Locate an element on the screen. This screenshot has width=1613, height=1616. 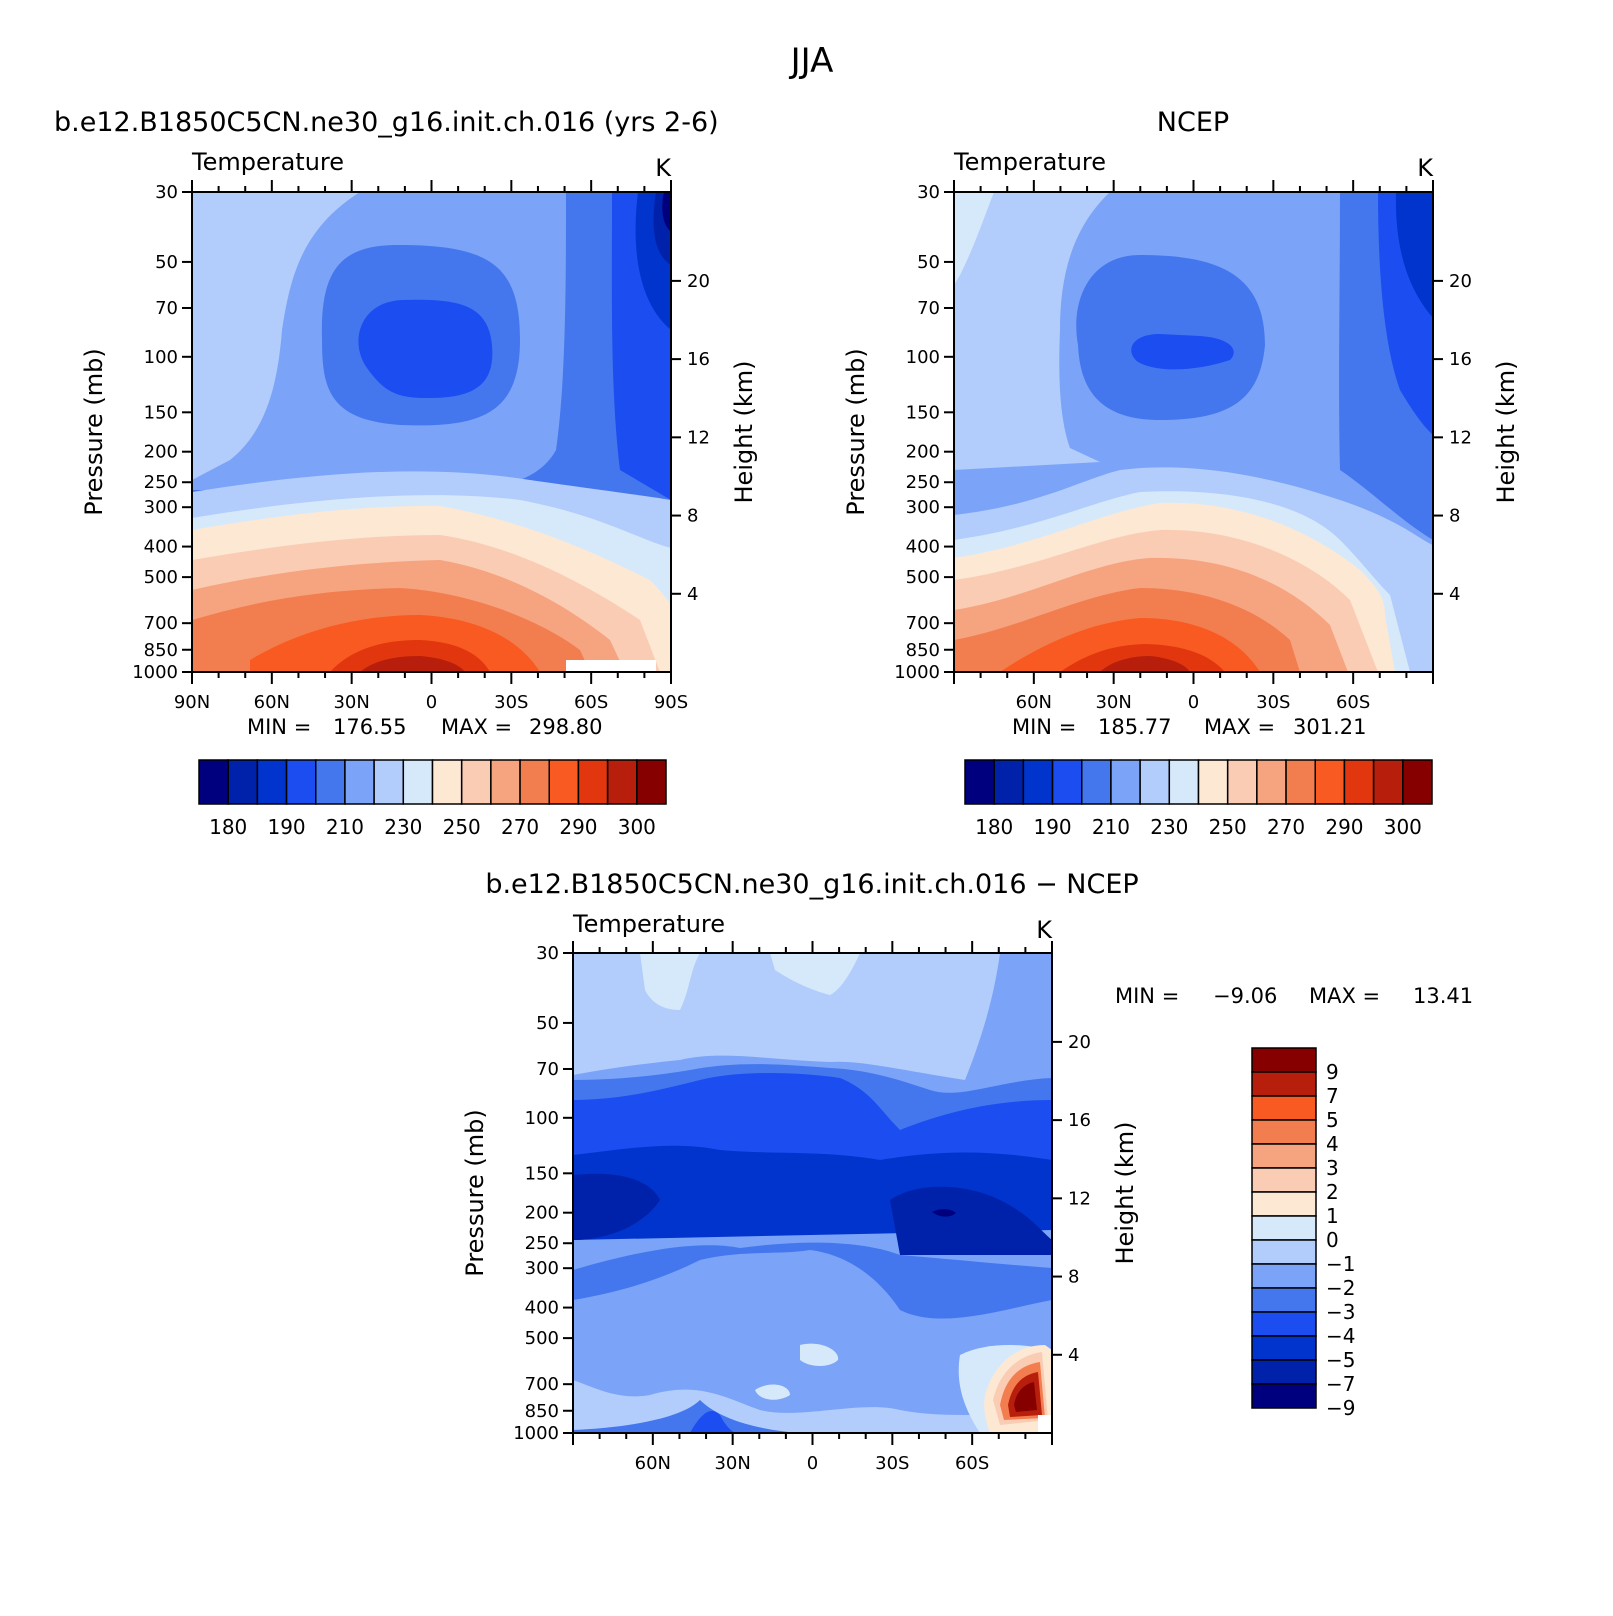
panel-difference-max-label: MAX = is located at coordinates (1344, 996).